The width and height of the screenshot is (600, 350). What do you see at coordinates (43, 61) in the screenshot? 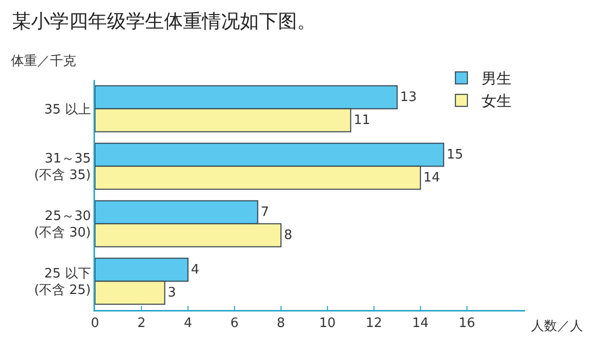
I see `y-axis-title: 体重／千克` at bounding box center [43, 61].